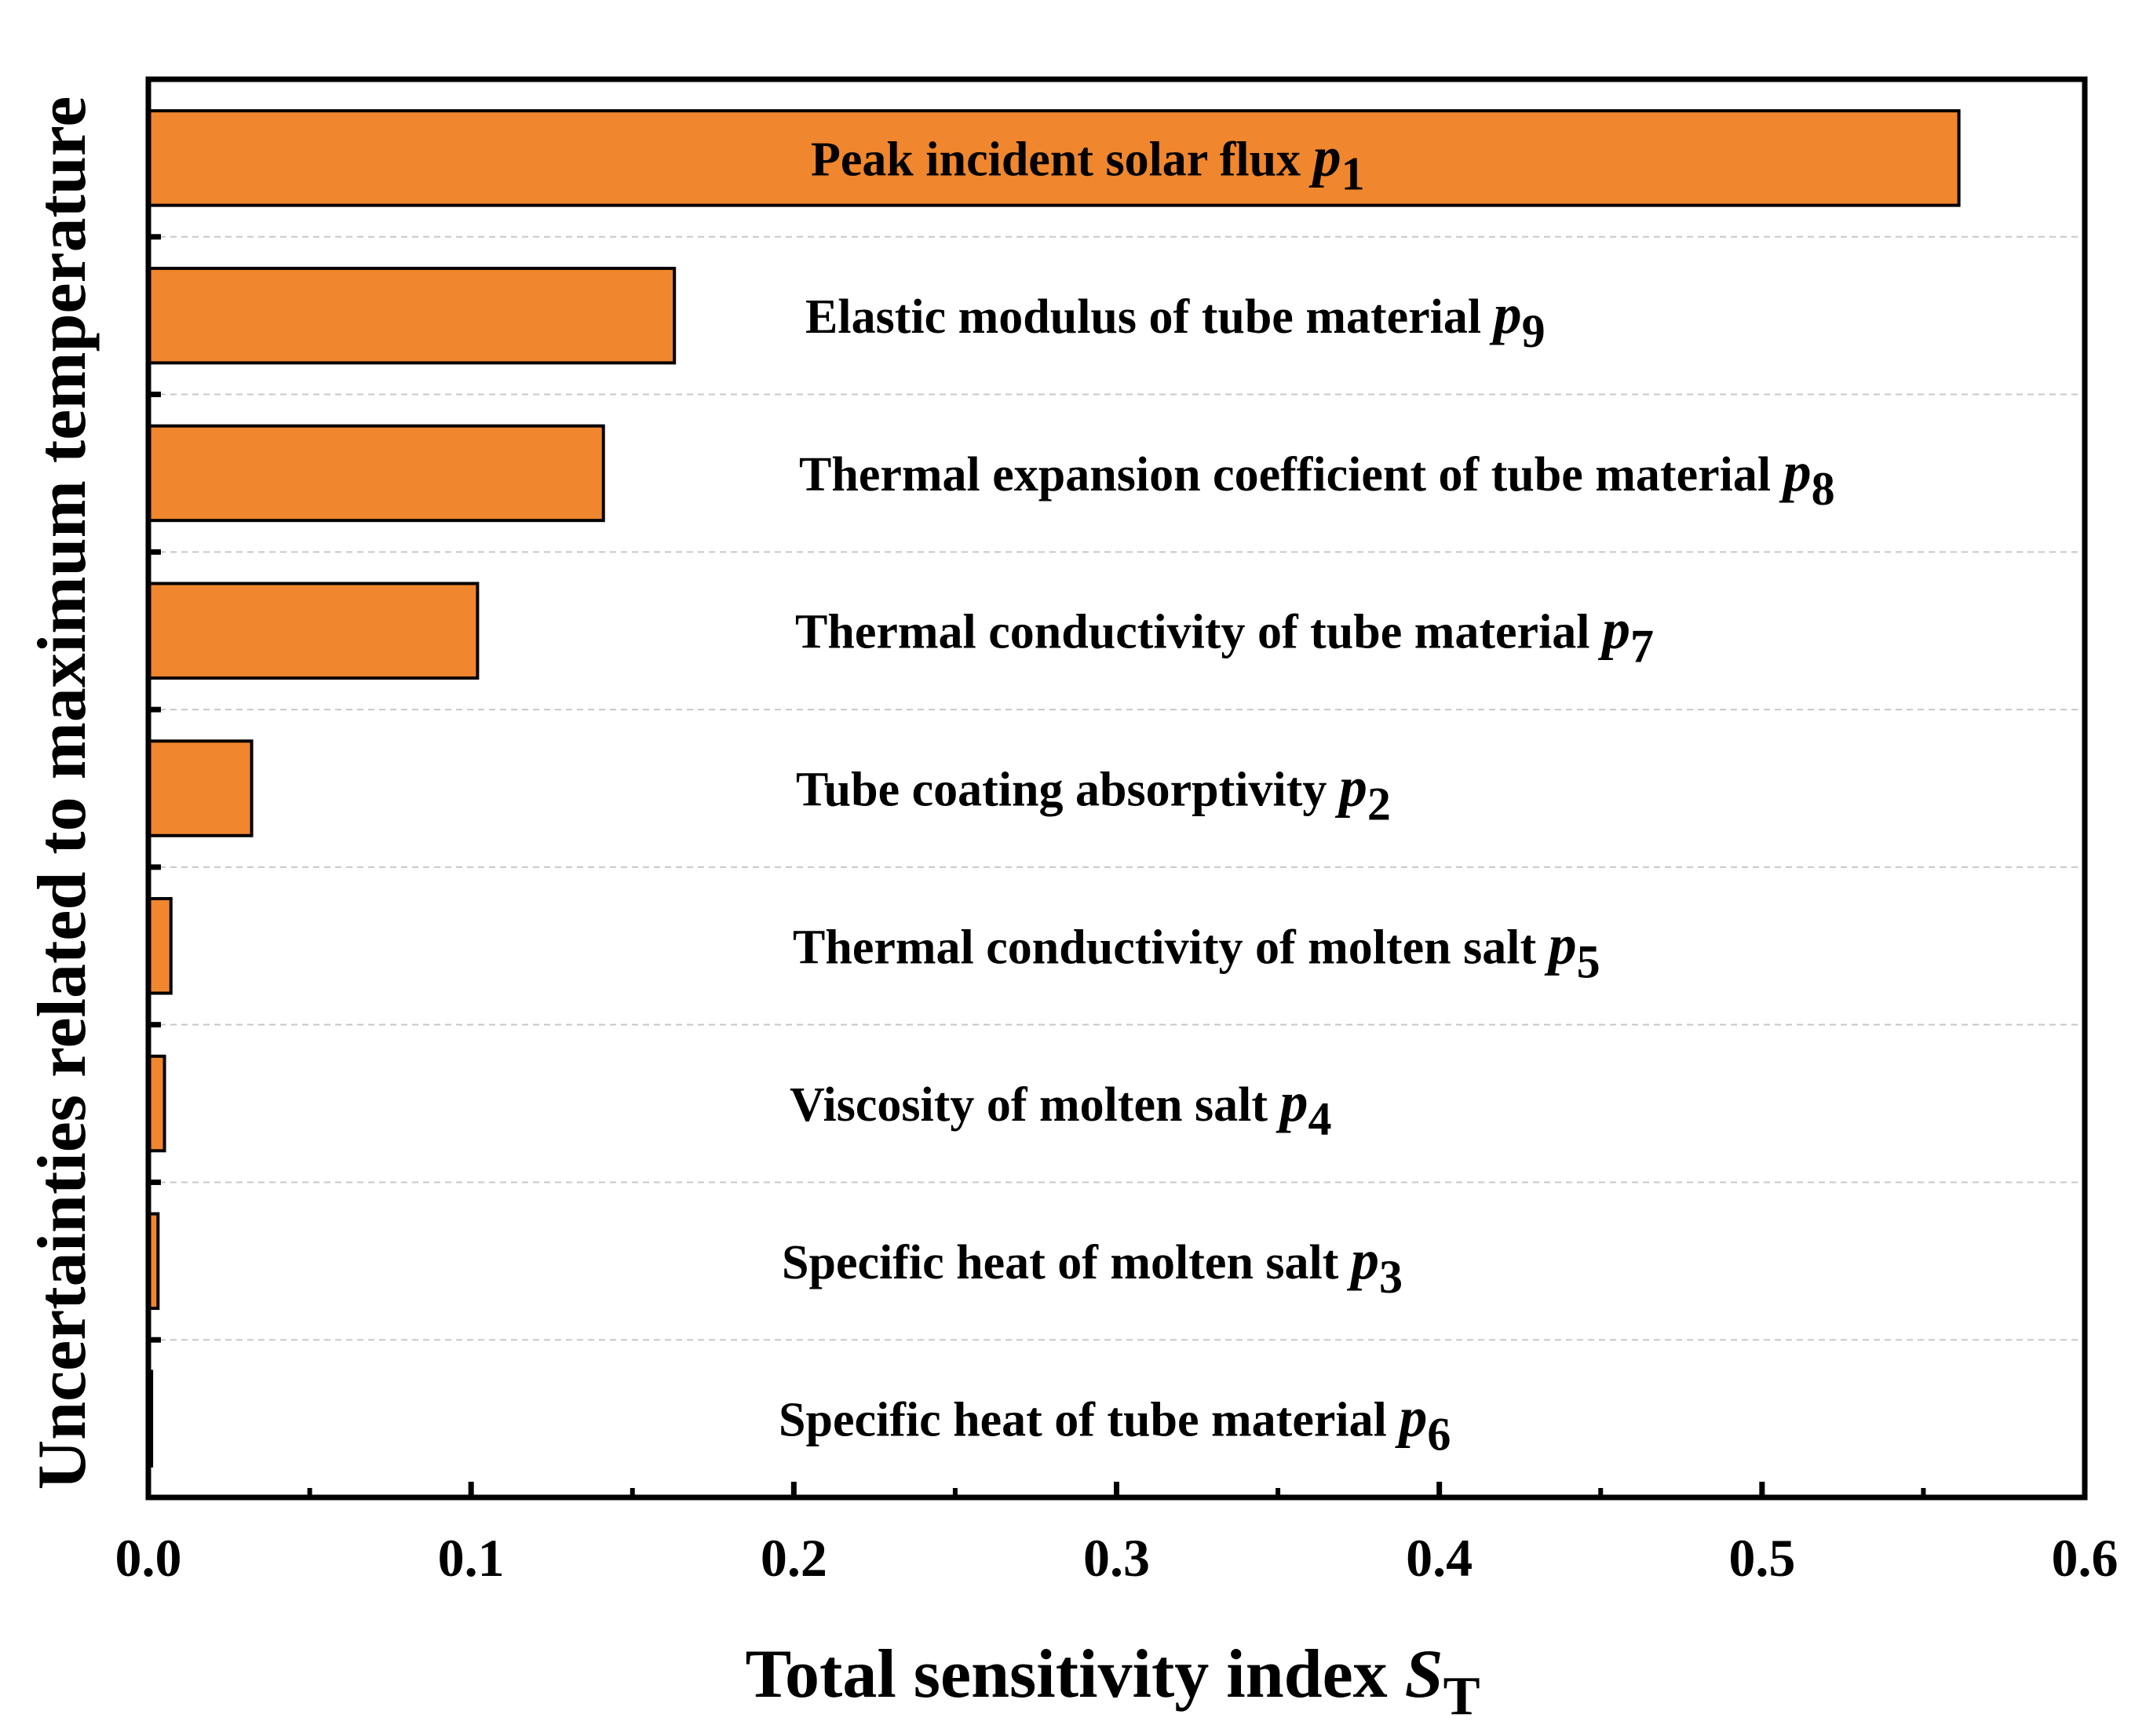 This screenshot has width=2135, height=1736. I want to click on x-tick-label: 0.2, so click(794, 1558).